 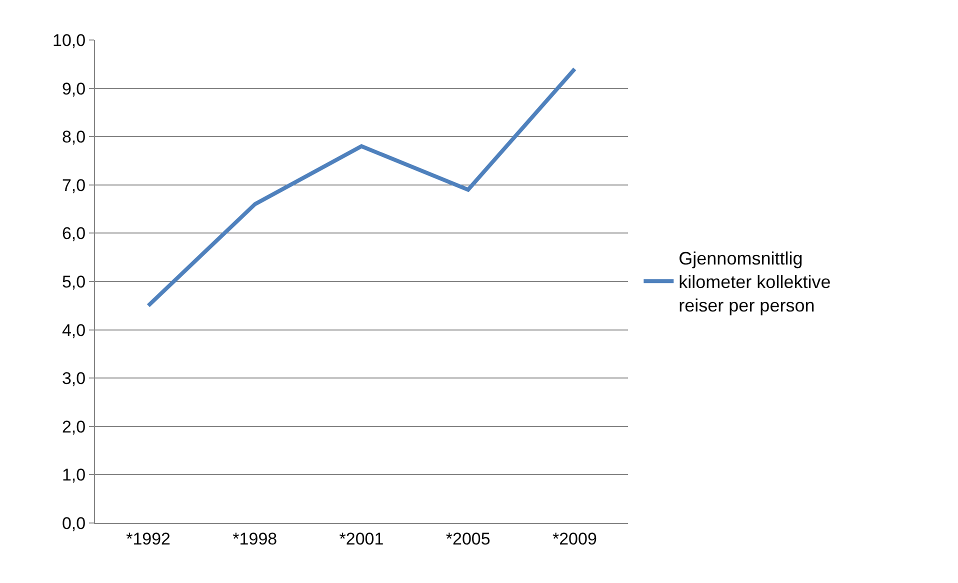 I want to click on y-tick-label: 7,0, so click(x=74, y=185).